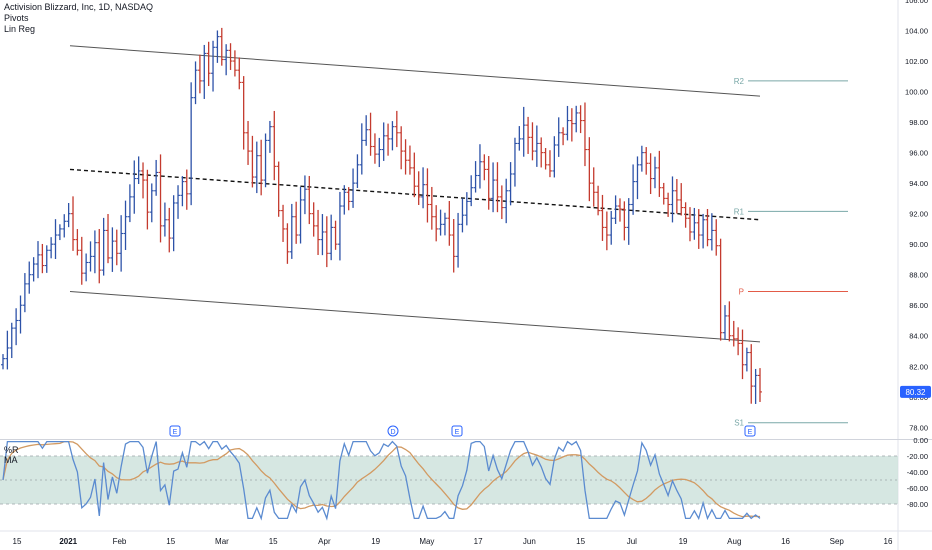  Describe the element at coordinates (916, 61) in the screenshot. I see `price-tick-label: 102.00` at that location.